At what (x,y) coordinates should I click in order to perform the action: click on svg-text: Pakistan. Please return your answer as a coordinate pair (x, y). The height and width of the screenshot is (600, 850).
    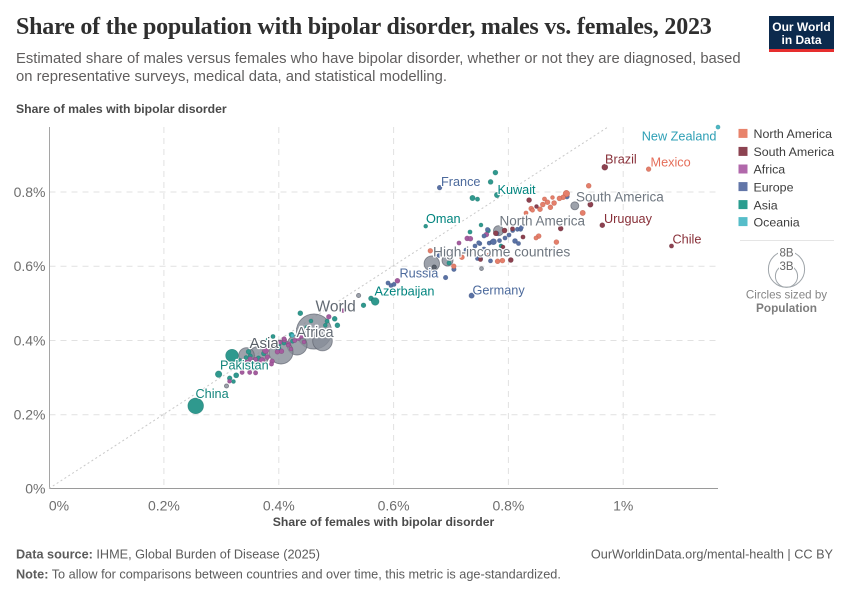
    Looking at the image, I should click on (244, 366).